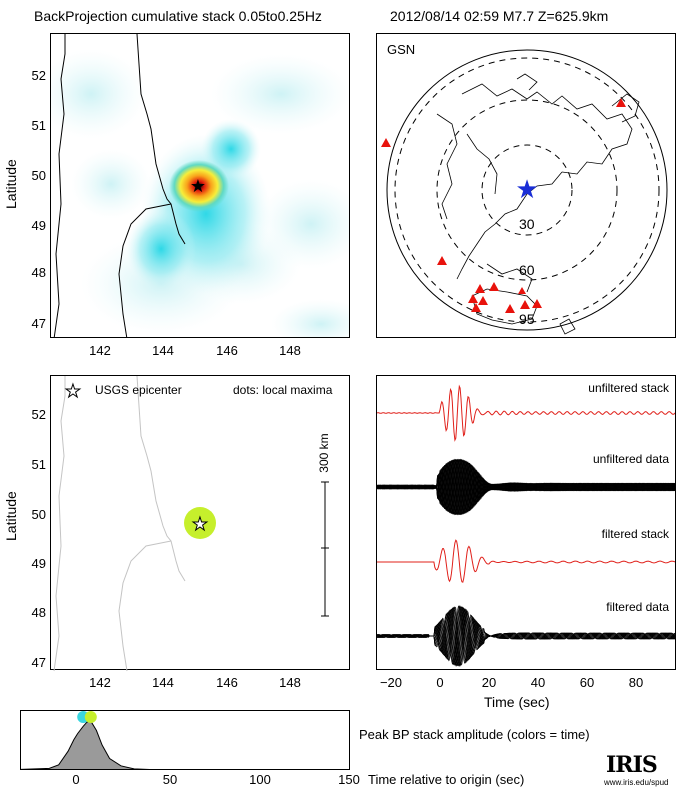 The image size is (682, 793). What do you see at coordinates (163, 682) in the screenshot?
I see `bottom-lon-tick: 144` at bounding box center [163, 682].